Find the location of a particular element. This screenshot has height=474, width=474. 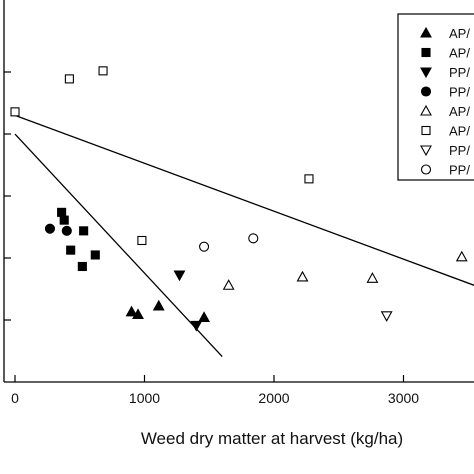

legend-label-6: PP/ is located at coordinates (459, 150).